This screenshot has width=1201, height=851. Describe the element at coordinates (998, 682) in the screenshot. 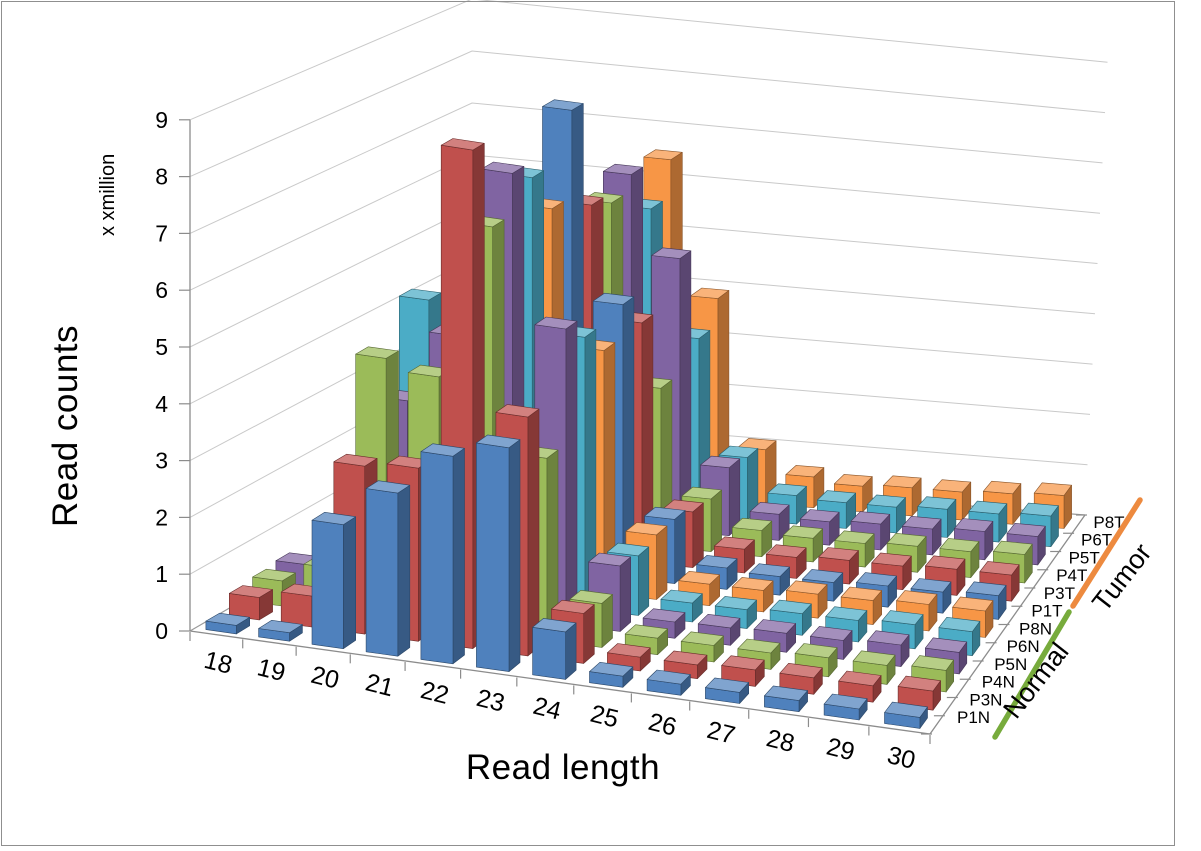

I see `depth-label-P4N: P4N` at that location.